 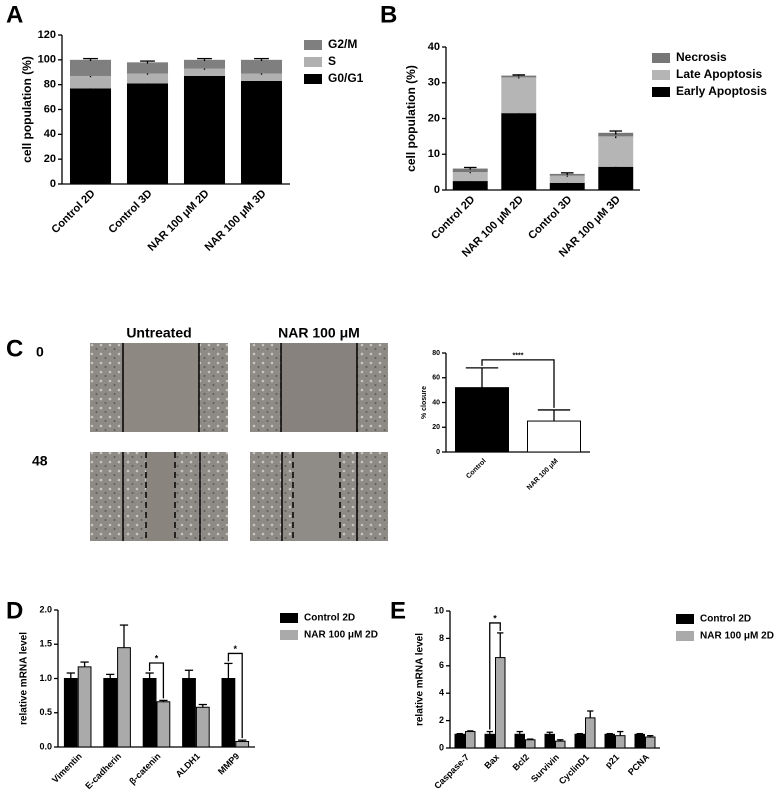 I want to click on y-axis-label: % closure, so click(x=424, y=402).